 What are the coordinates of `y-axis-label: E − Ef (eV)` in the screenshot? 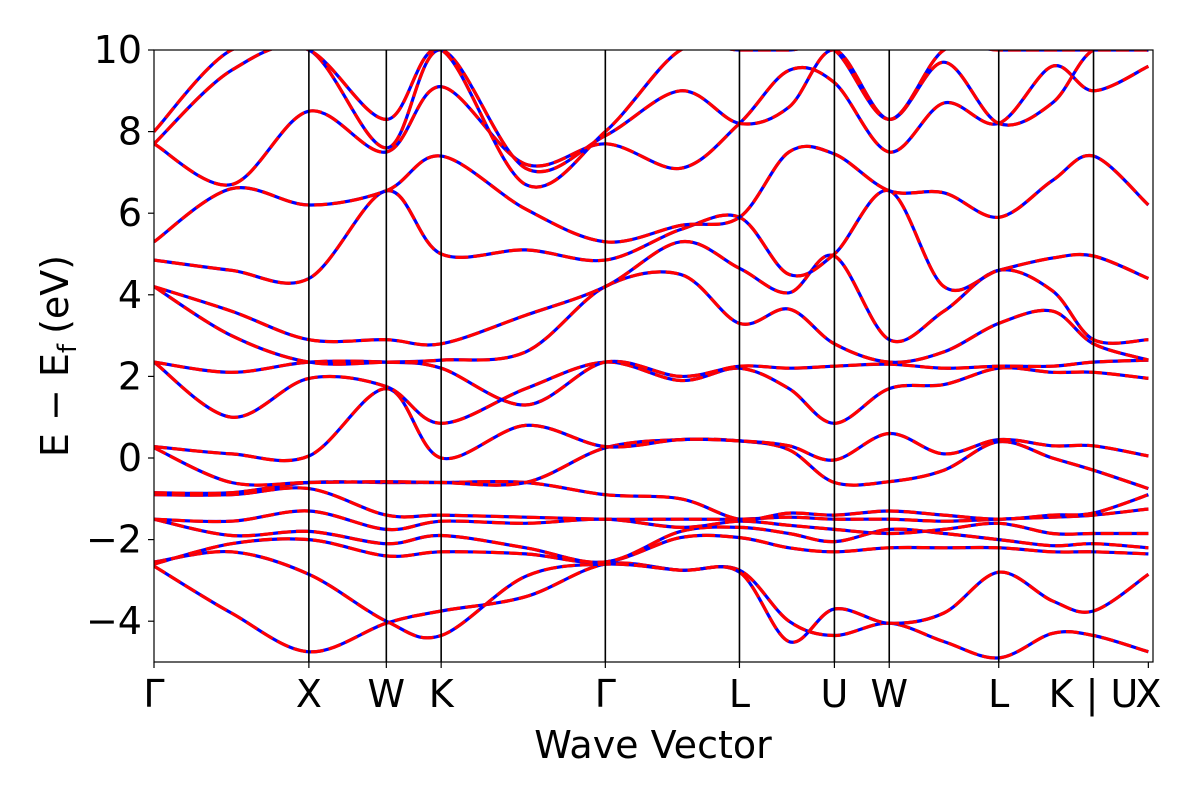 It's located at (58, 356).